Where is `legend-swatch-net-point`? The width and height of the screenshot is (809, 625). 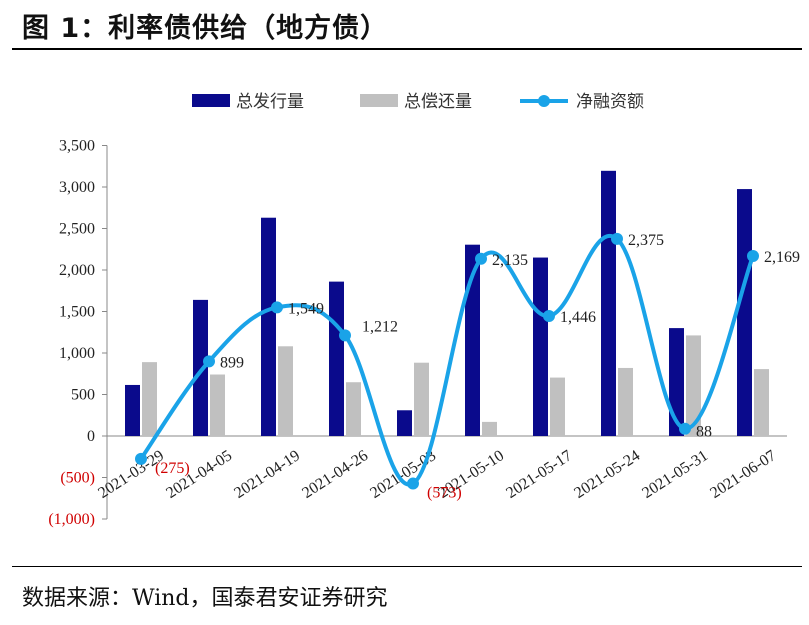 legend-swatch-net-point is located at coordinates (544, 101).